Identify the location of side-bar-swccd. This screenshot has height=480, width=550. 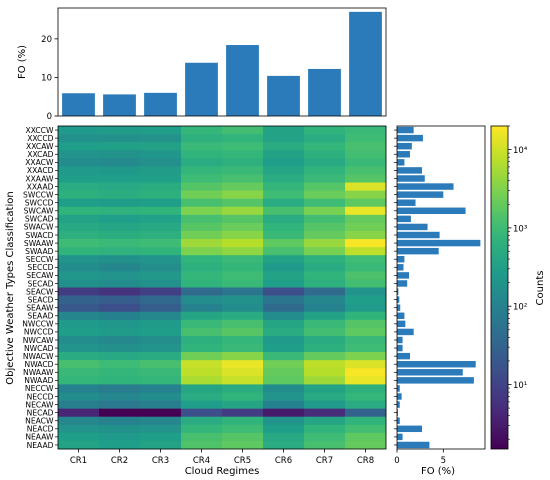
(406, 202).